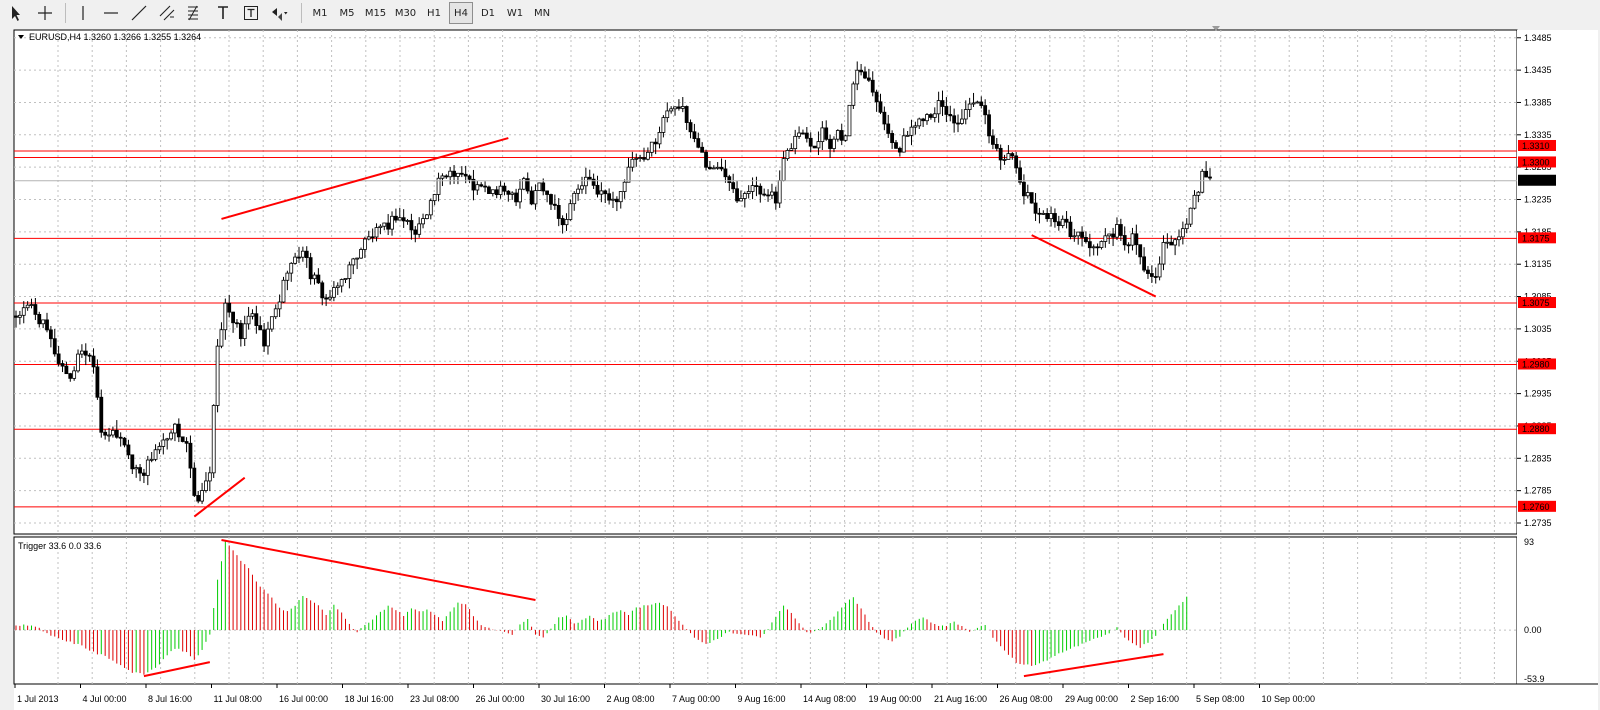 This screenshot has height=710, width=1600. What do you see at coordinates (488, 13) in the screenshot?
I see `timeframe-d1-button: D1` at bounding box center [488, 13].